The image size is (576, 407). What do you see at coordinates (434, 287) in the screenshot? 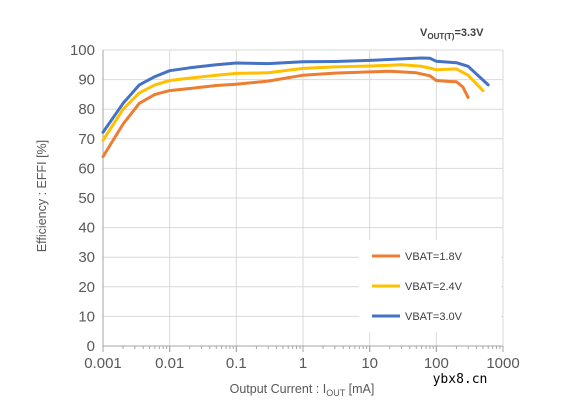
I see `legend-label: VBAT=2.4V` at bounding box center [434, 287].